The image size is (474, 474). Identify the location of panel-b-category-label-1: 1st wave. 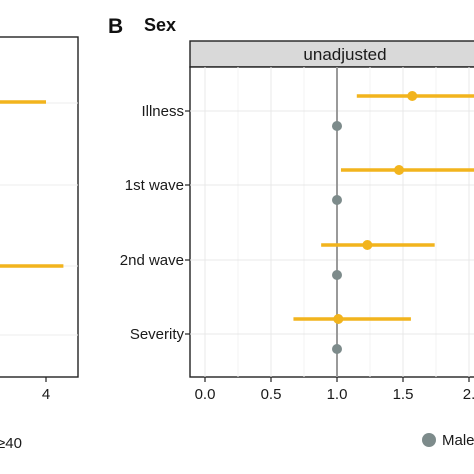
(154, 185).